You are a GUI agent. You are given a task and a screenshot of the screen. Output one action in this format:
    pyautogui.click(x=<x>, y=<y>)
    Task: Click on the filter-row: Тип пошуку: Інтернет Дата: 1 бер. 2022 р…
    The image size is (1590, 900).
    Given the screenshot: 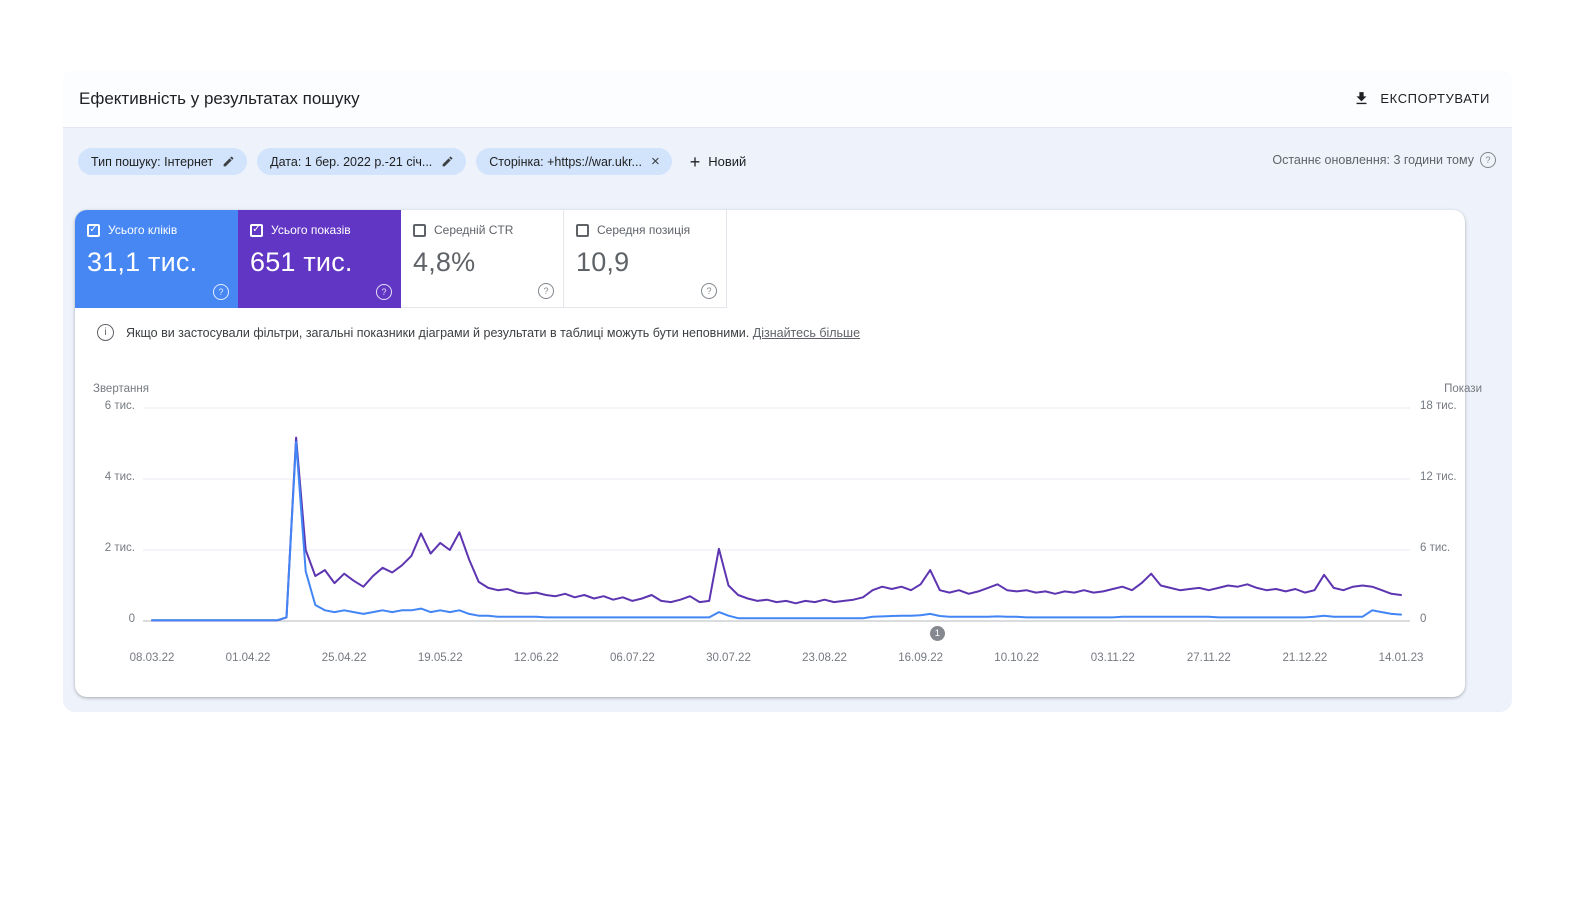 What is the action you would take?
    pyautogui.click(x=787, y=167)
    